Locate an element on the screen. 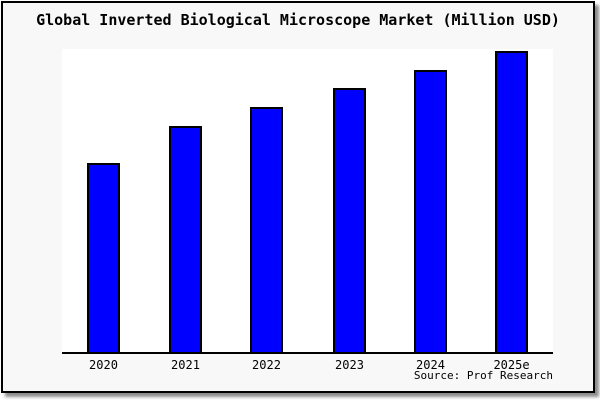 The height and width of the screenshot is (400, 600). bar-2022 is located at coordinates (266, 229).